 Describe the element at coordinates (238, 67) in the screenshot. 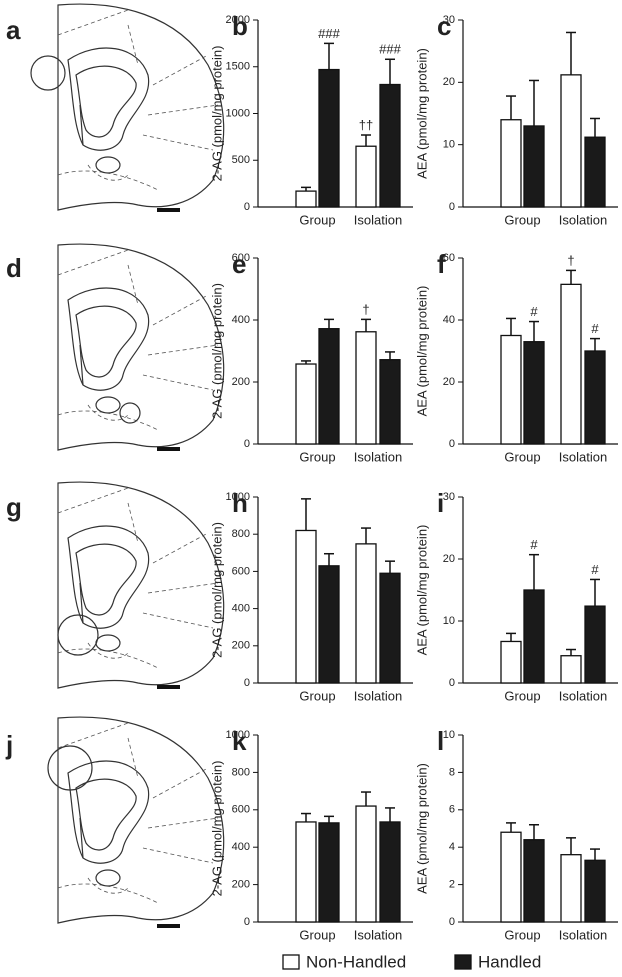

I see `y-tick-label: 1500` at that location.